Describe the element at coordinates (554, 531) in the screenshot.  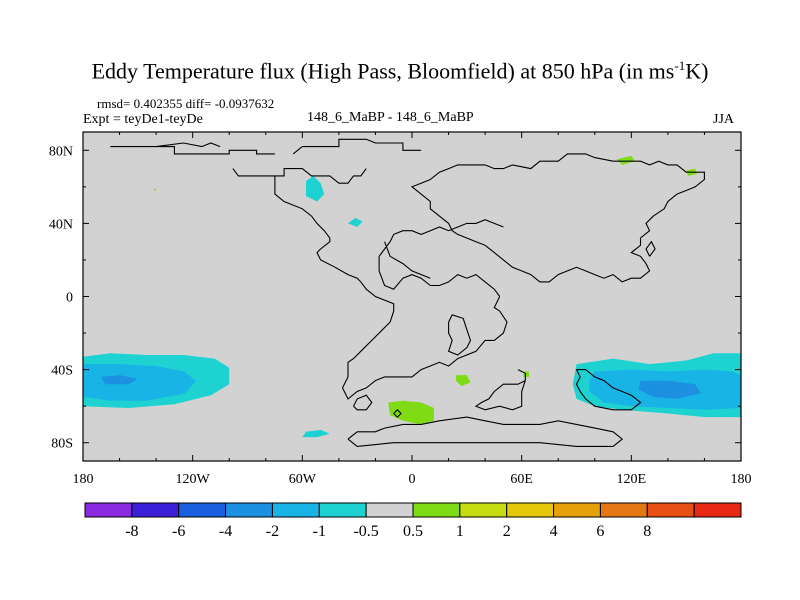
I see `colorbar-label-9: 4` at that location.